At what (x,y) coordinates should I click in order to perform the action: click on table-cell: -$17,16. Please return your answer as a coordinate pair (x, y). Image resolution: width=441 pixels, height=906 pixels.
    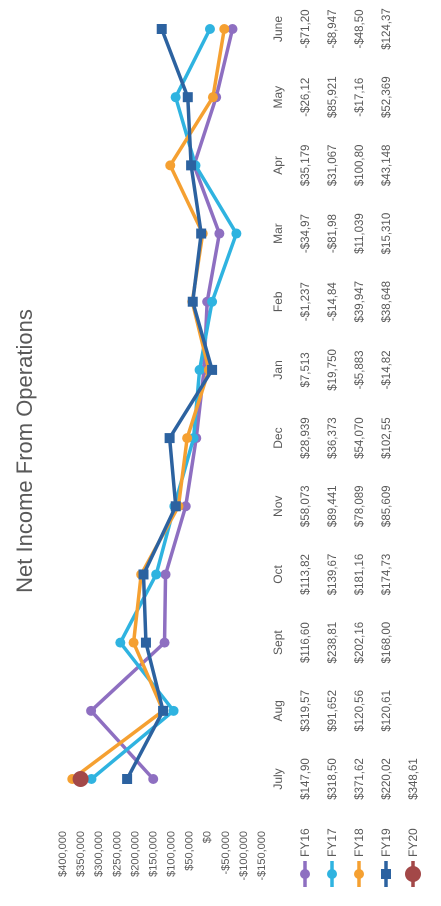
    Looking at the image, I should click on (360, 97).